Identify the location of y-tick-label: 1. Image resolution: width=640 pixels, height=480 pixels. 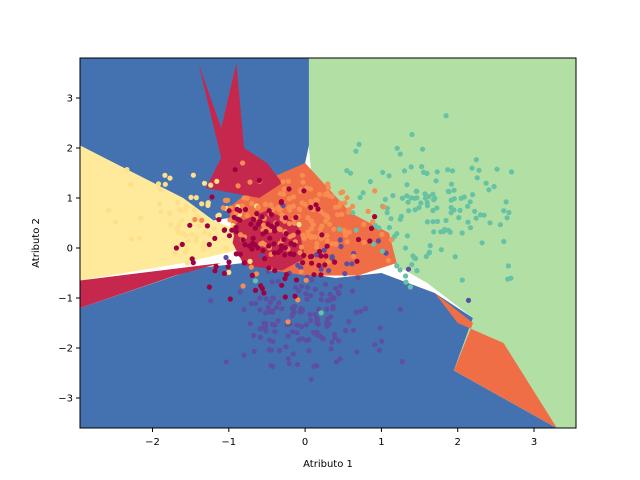
(70, 199).